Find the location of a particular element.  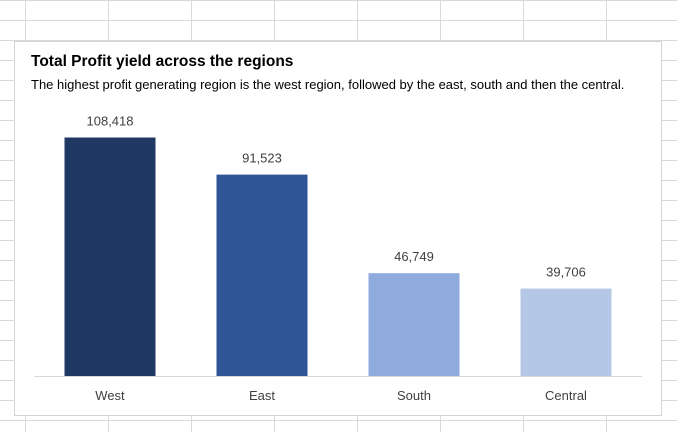

bar-west is located at coordinates (110, 257).